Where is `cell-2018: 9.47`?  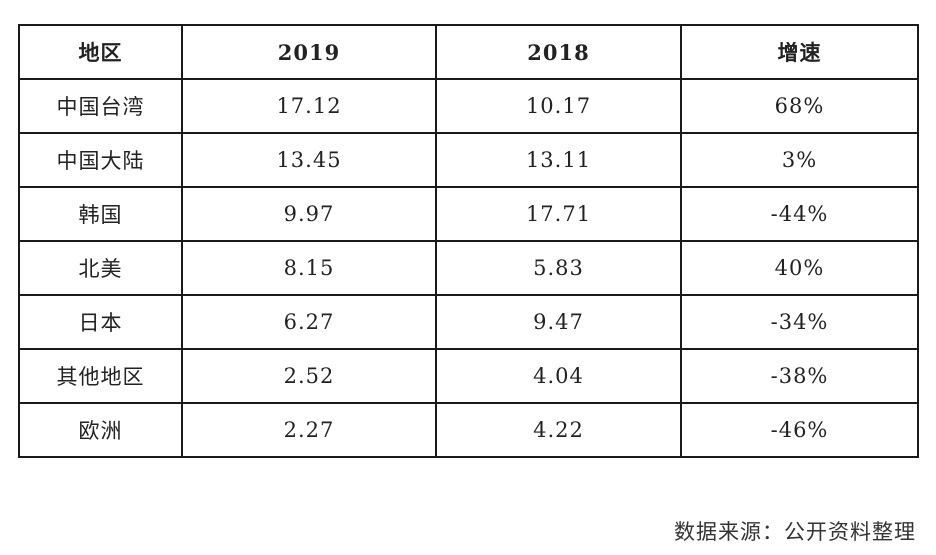 cell-2018: 9.47 is located at coordinates (558, 322).